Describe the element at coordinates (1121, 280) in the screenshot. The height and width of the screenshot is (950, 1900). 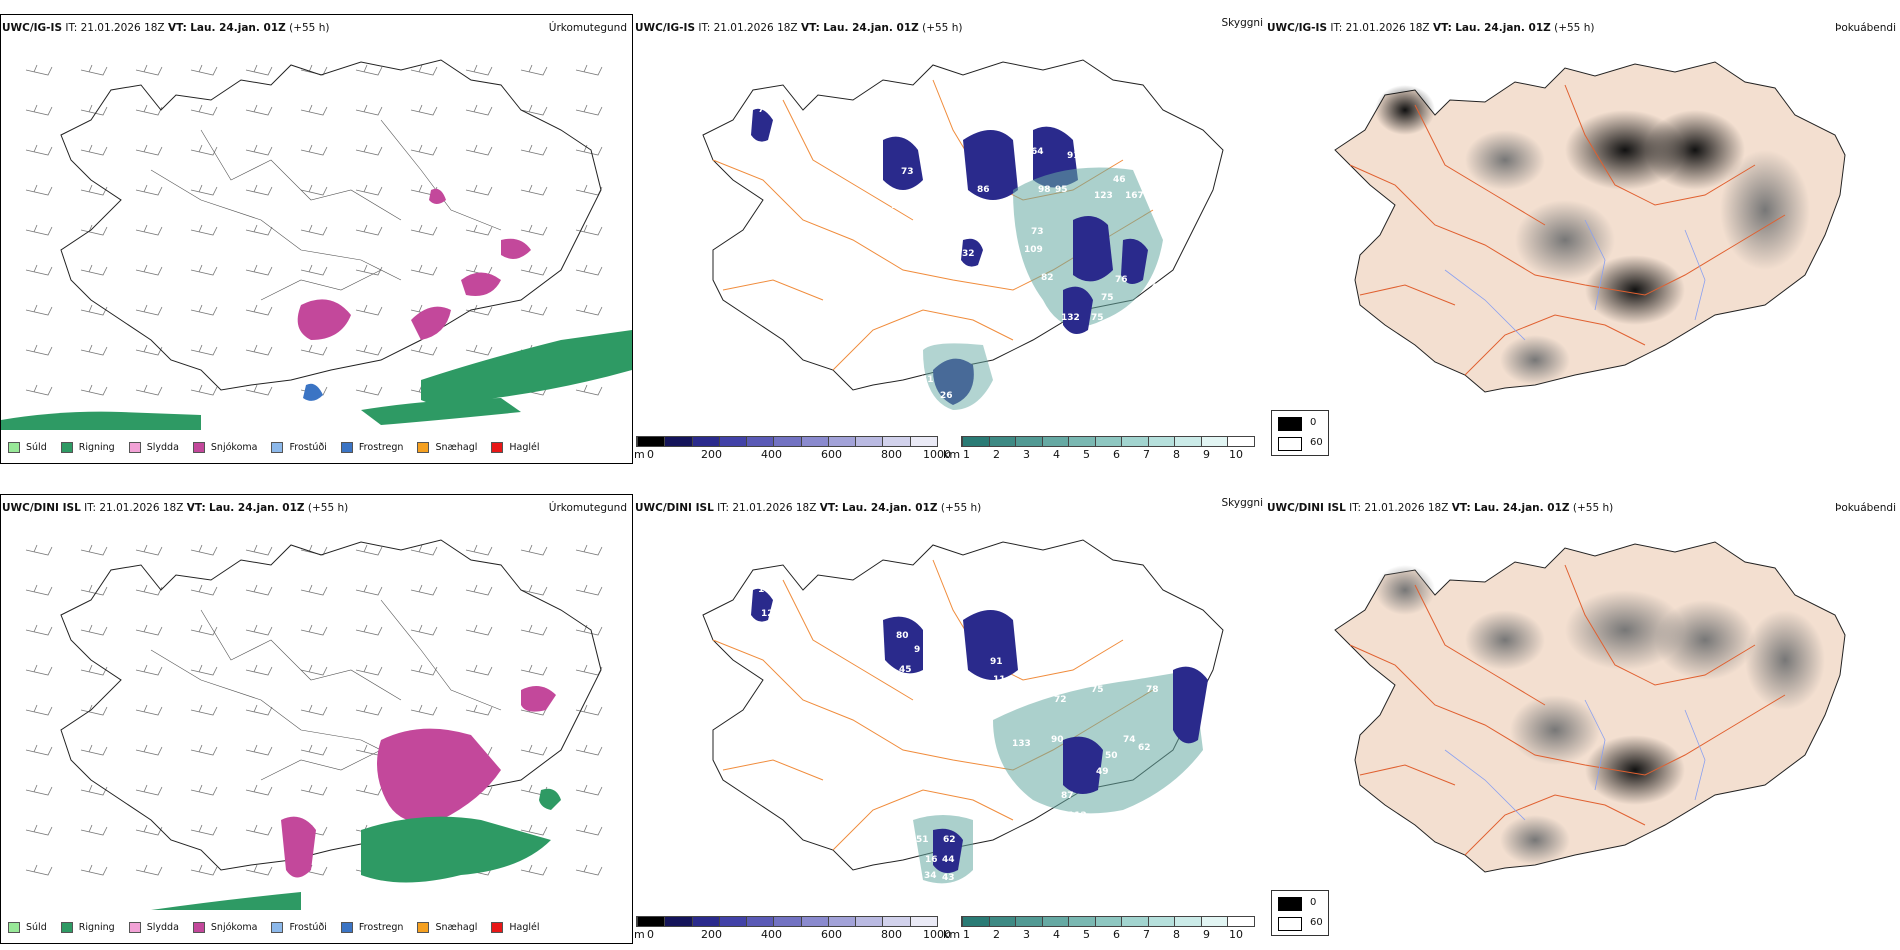
I see `svg-text: 76` at that location.